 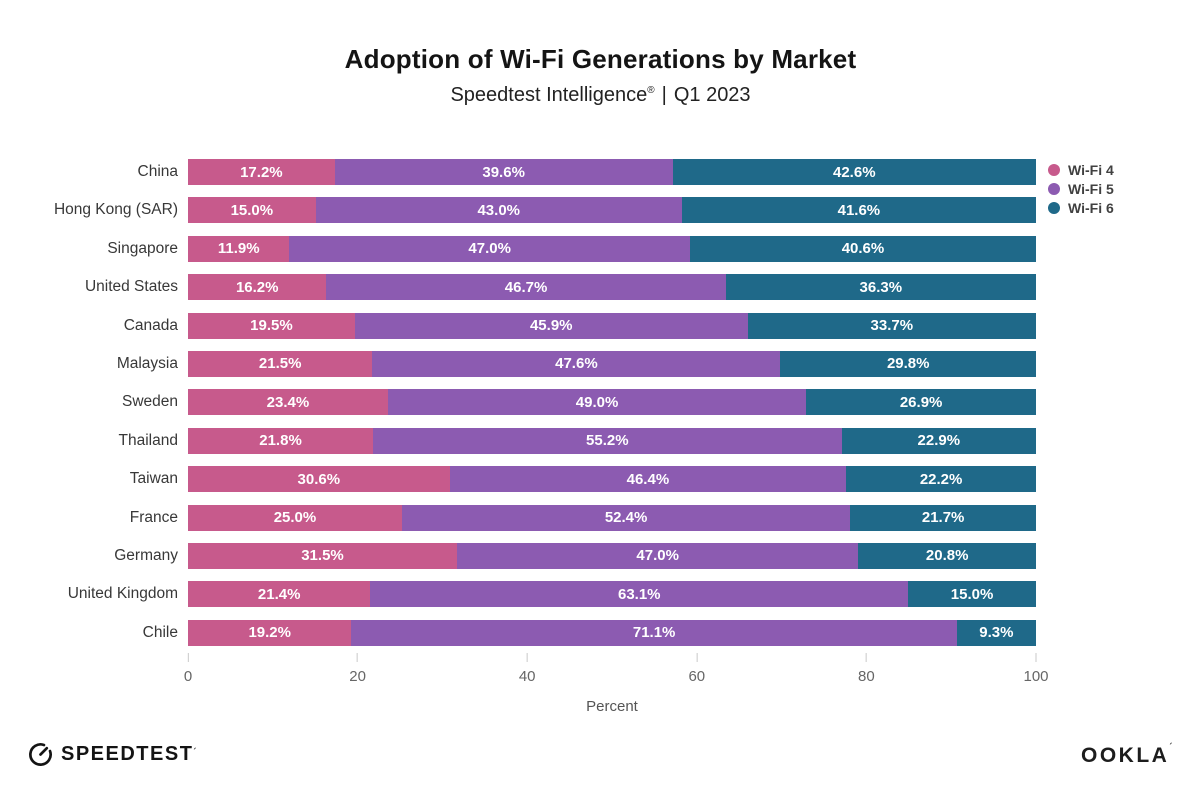 I want to click on bar-segment-wi-fi-4: 21.8%, so click(x=281, y=440).